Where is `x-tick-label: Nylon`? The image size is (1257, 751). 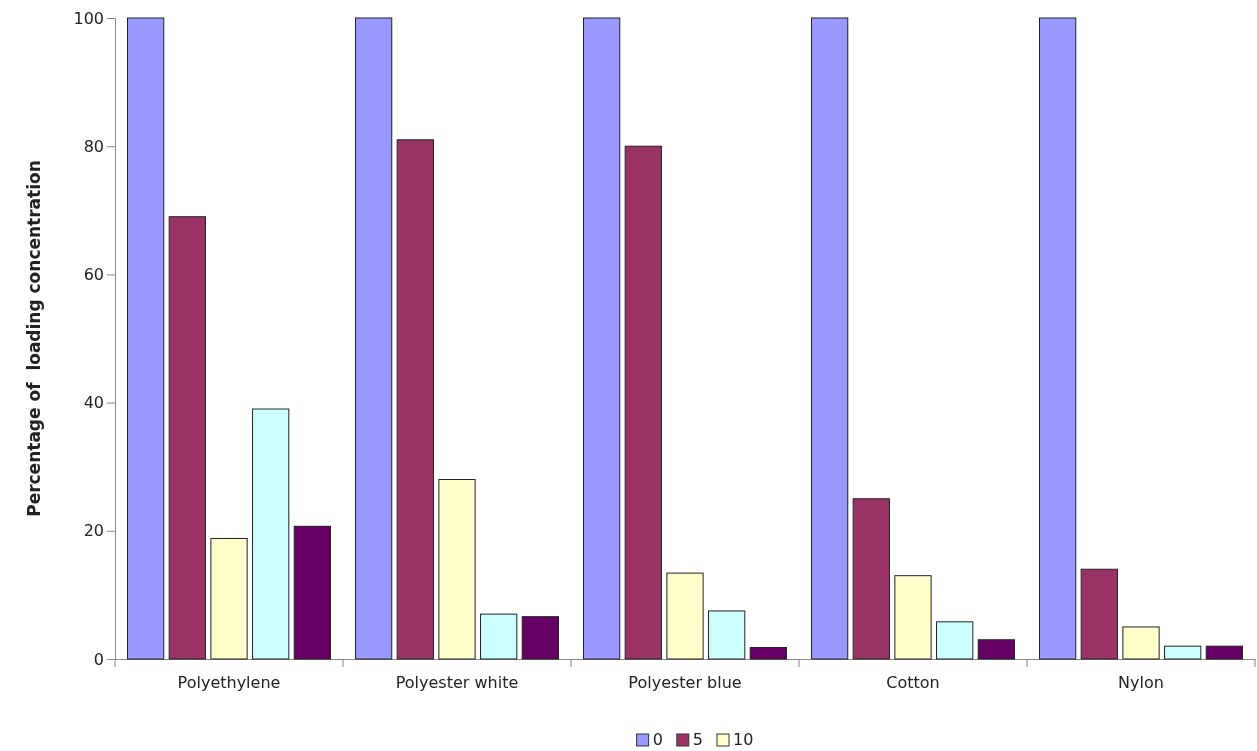
x-tick-label: Nylon is located at coordinates (1141, 682).